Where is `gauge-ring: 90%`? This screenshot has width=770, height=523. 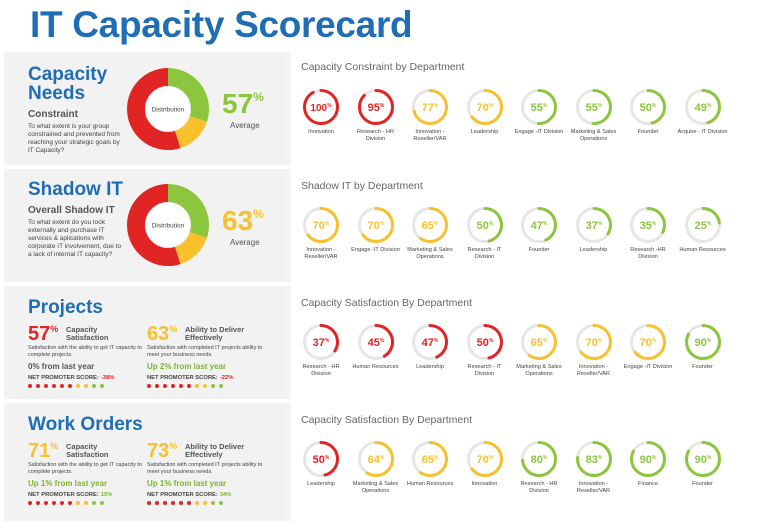
gauge-ring: 90% is located at coordinates (648, 459).